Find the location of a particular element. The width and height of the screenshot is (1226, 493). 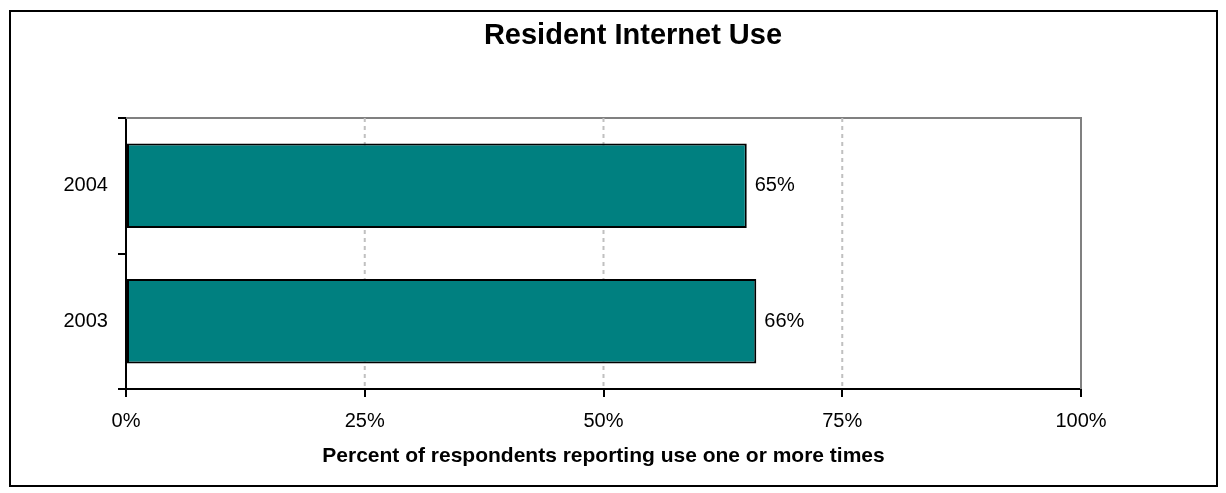

x-axis-title: Percent of respondents reporting use one or more times is located at coordinates (603, 455).